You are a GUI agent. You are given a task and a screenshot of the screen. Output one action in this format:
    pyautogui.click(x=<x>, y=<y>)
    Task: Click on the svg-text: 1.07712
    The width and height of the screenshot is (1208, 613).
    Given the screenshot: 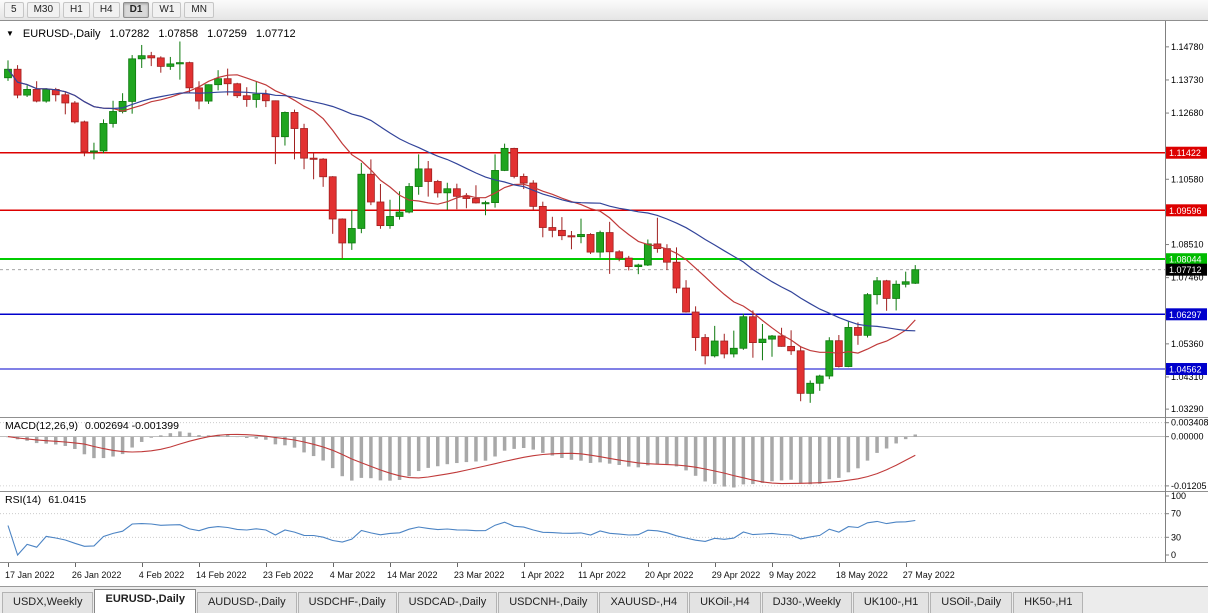 What is the action you would take?
    pyautogui.click(x=1185, y=270)
    